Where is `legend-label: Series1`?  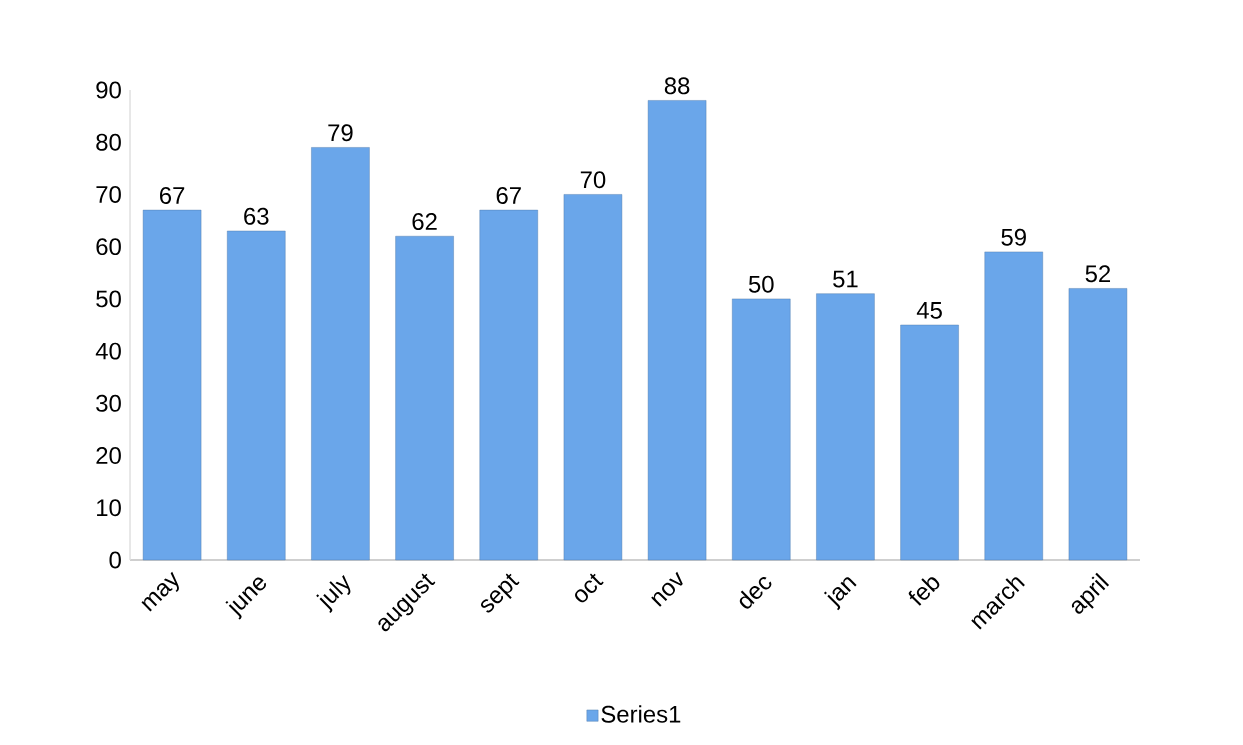
legend-label: Series1 is located at coordinates (641, 714).